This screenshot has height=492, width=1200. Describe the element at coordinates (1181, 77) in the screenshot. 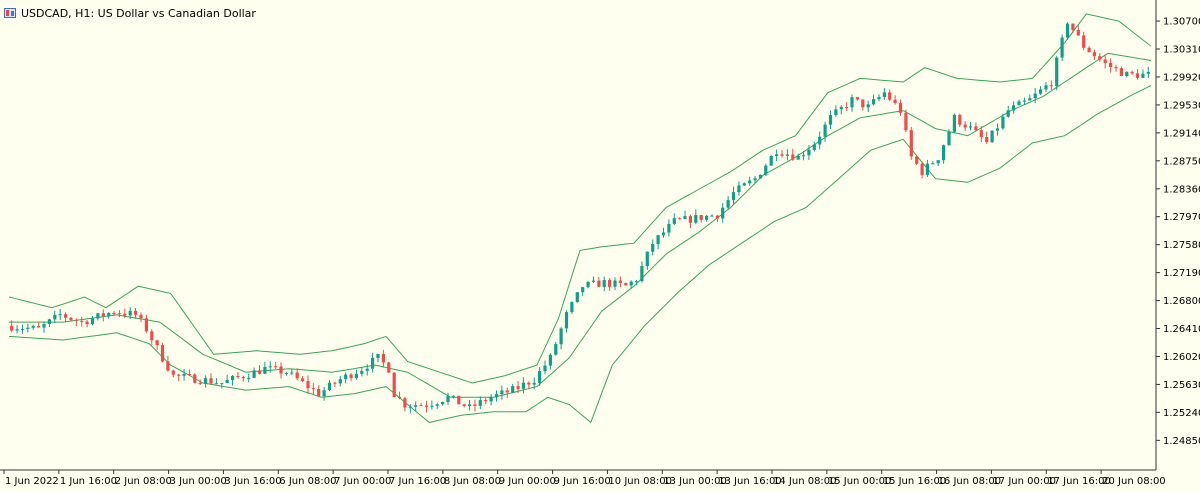

I see `y-tick-label: 1.29920` at that location.